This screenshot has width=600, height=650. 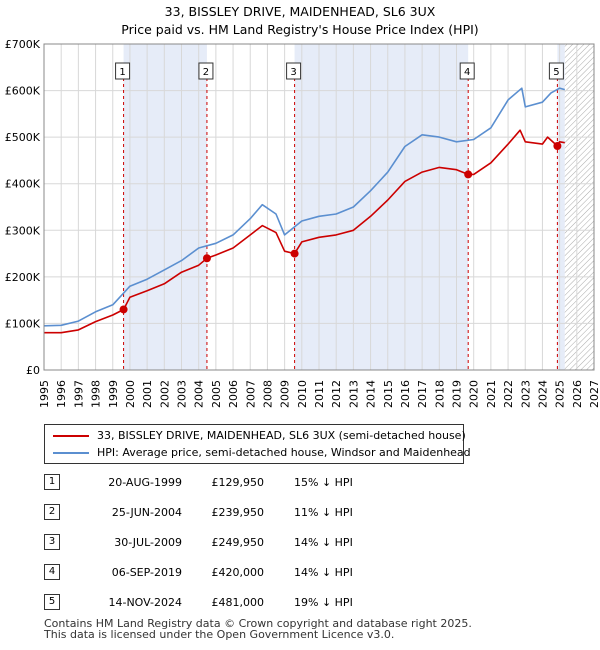 What do you see at coordinates (323, 512) in the screenshot?
I see `transaction-hpi: 11% ↓ HPI` at bounding box center [323, 512].